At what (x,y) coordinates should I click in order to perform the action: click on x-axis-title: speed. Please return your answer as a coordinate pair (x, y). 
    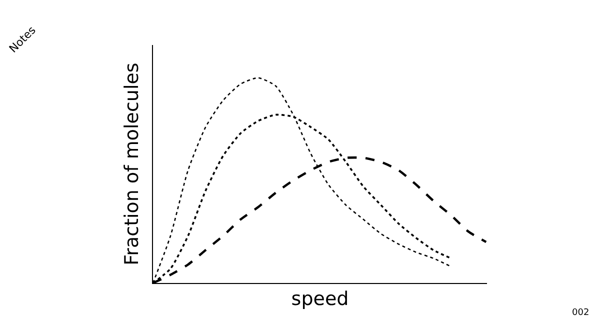
    Looking at the image, I should click on (320, 299).